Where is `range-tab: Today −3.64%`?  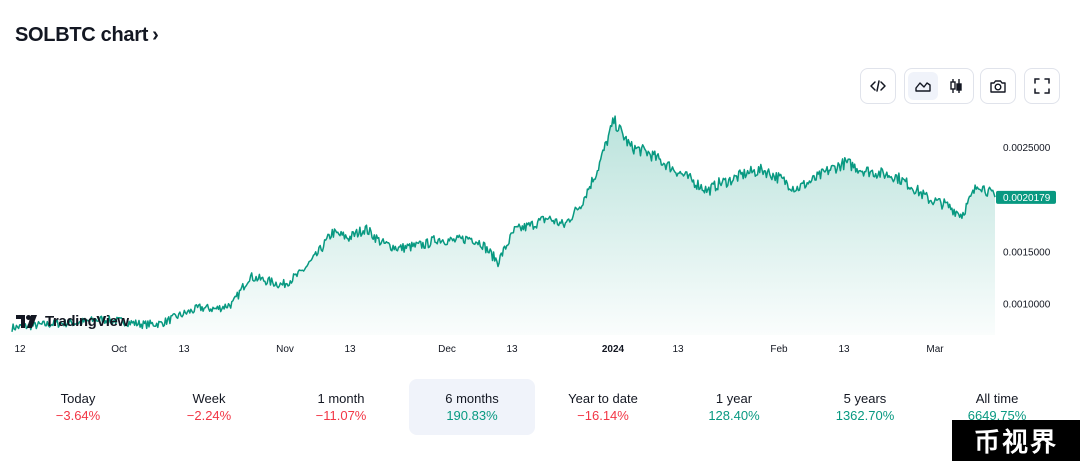
range-tab: Today −3.64% is located at coordinates (78, 407).